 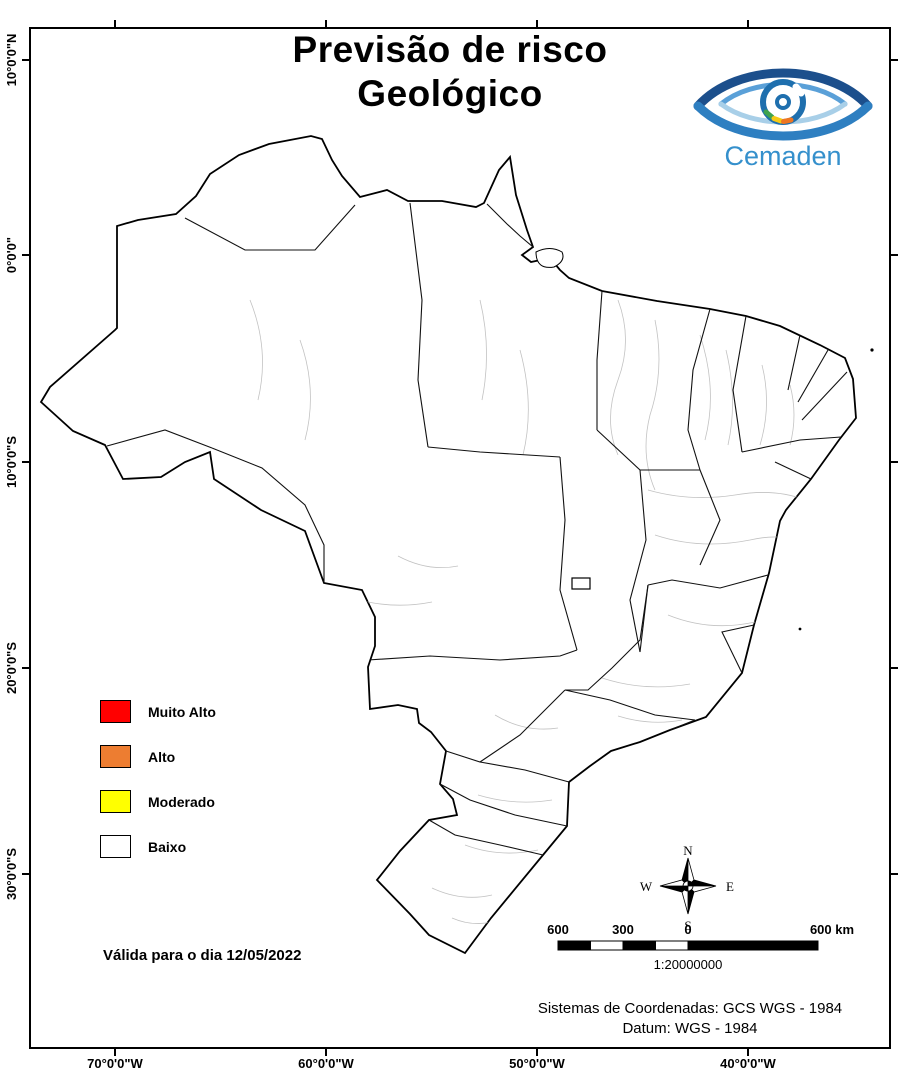 What do you see at coordinates (181, 801) in the screenshot?
I see `legend-label: Moderado` at bounding box center [181, 801].